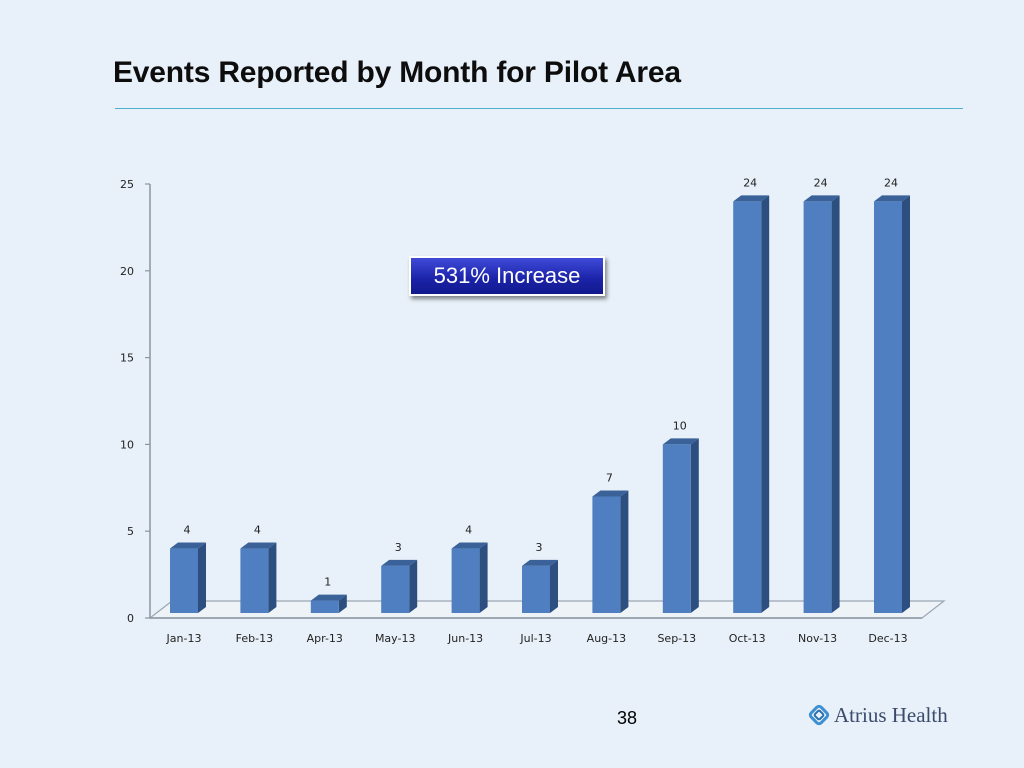 This screenshot has height=768, width=1024. What do you see at coordinates (507, 276) in the screenshot?
I see `increase-callout: 531% Increase` at bounding box center [507, 276].